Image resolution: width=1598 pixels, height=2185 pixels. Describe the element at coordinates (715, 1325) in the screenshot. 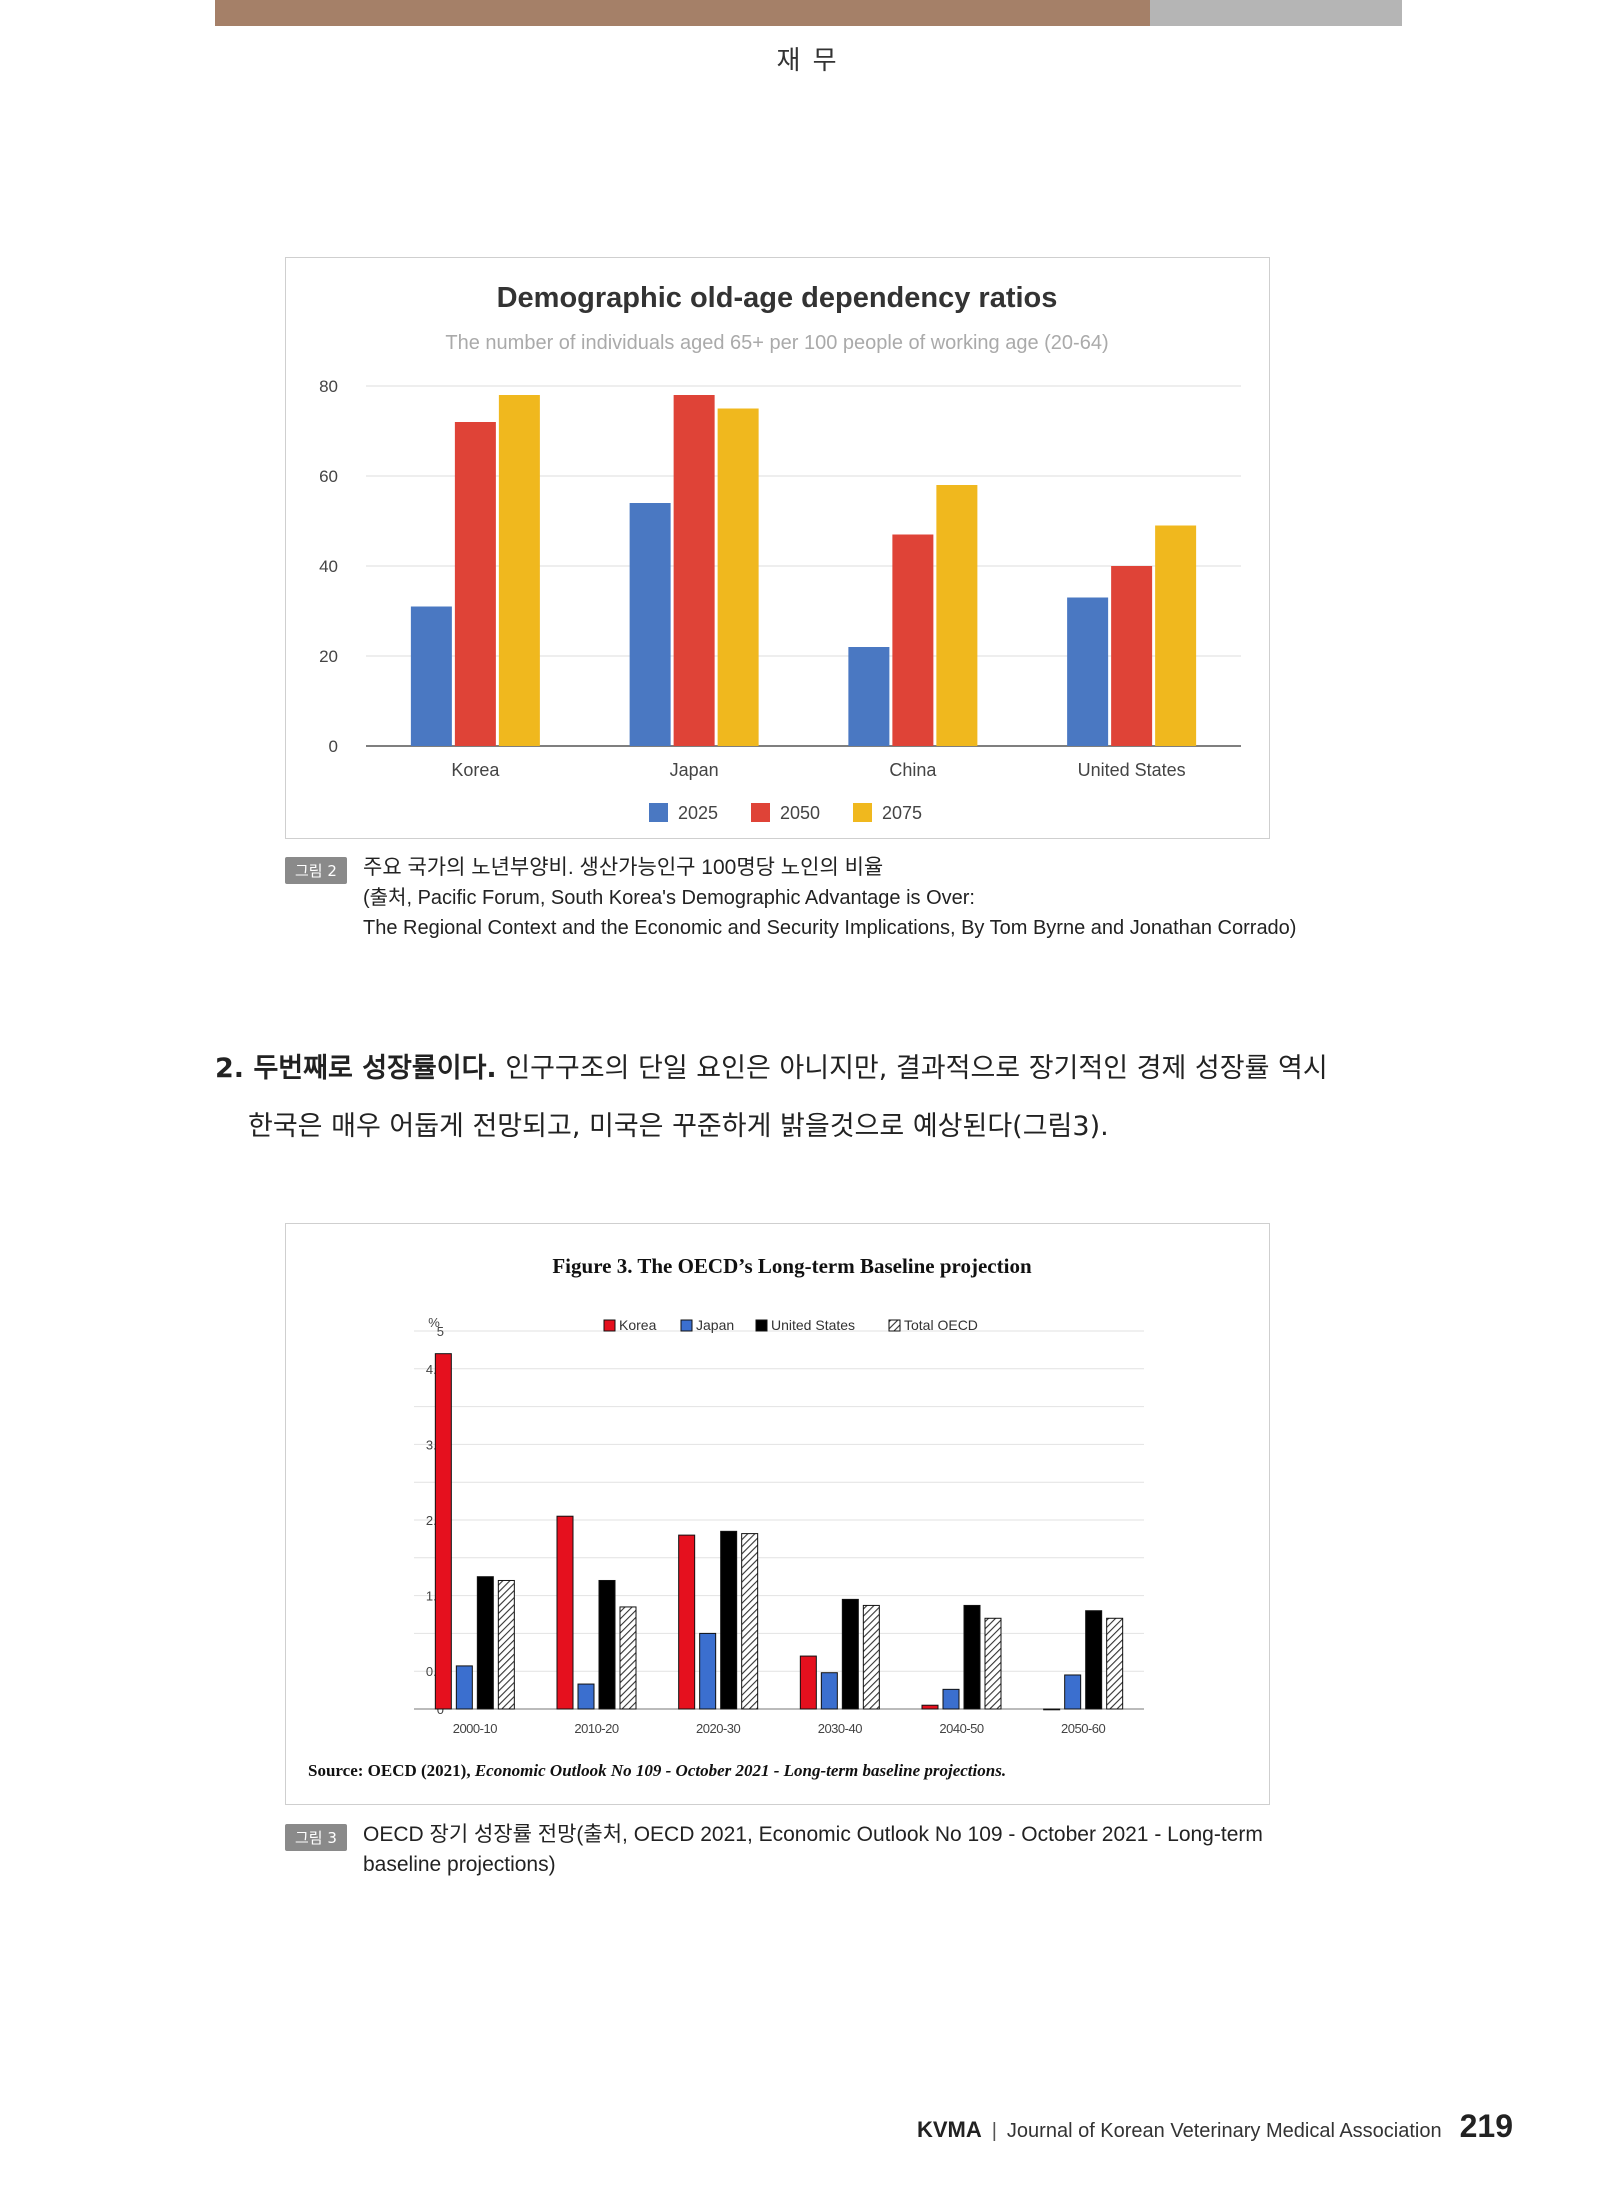

I see `legend-label: Japan` at that location.